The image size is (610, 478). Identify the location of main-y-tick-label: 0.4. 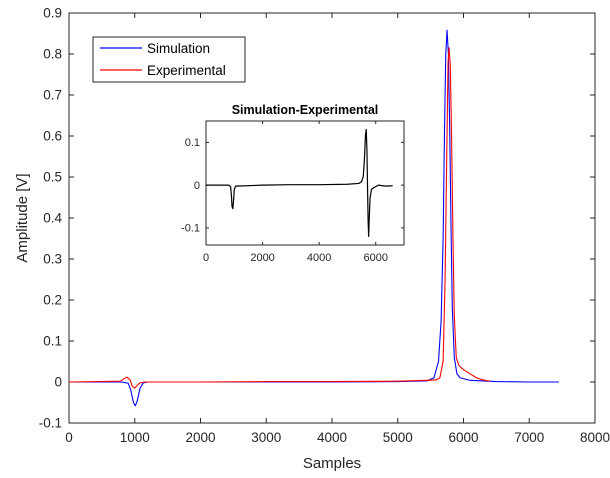
(52, 218).